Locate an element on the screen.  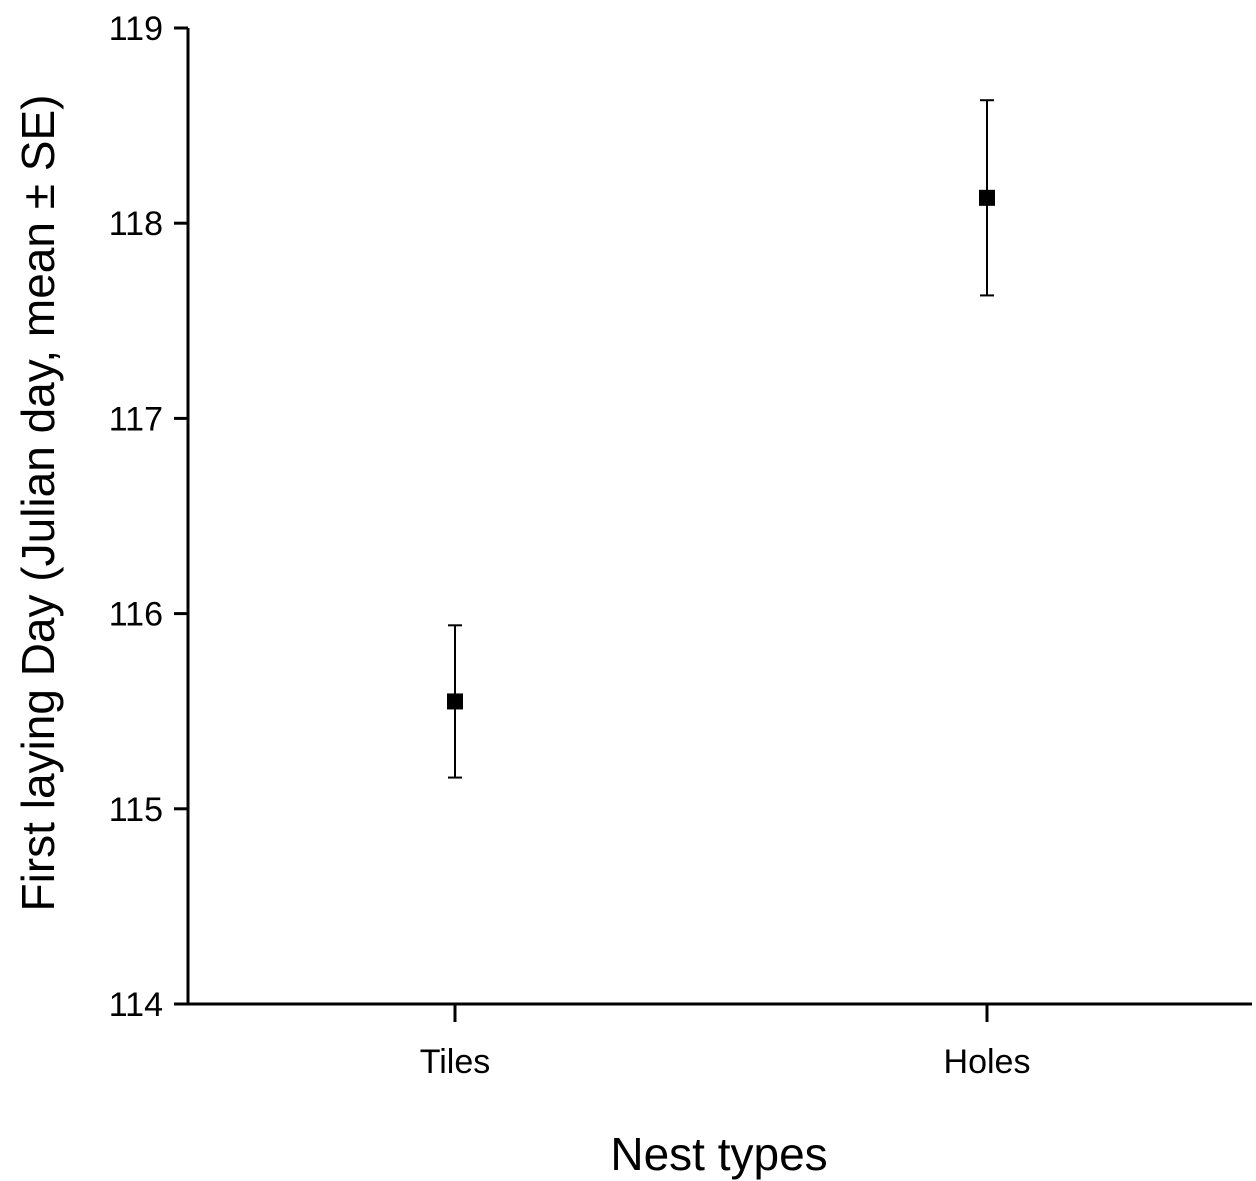
x-axis-title: Nest types is located at coordinates (718, 1154).